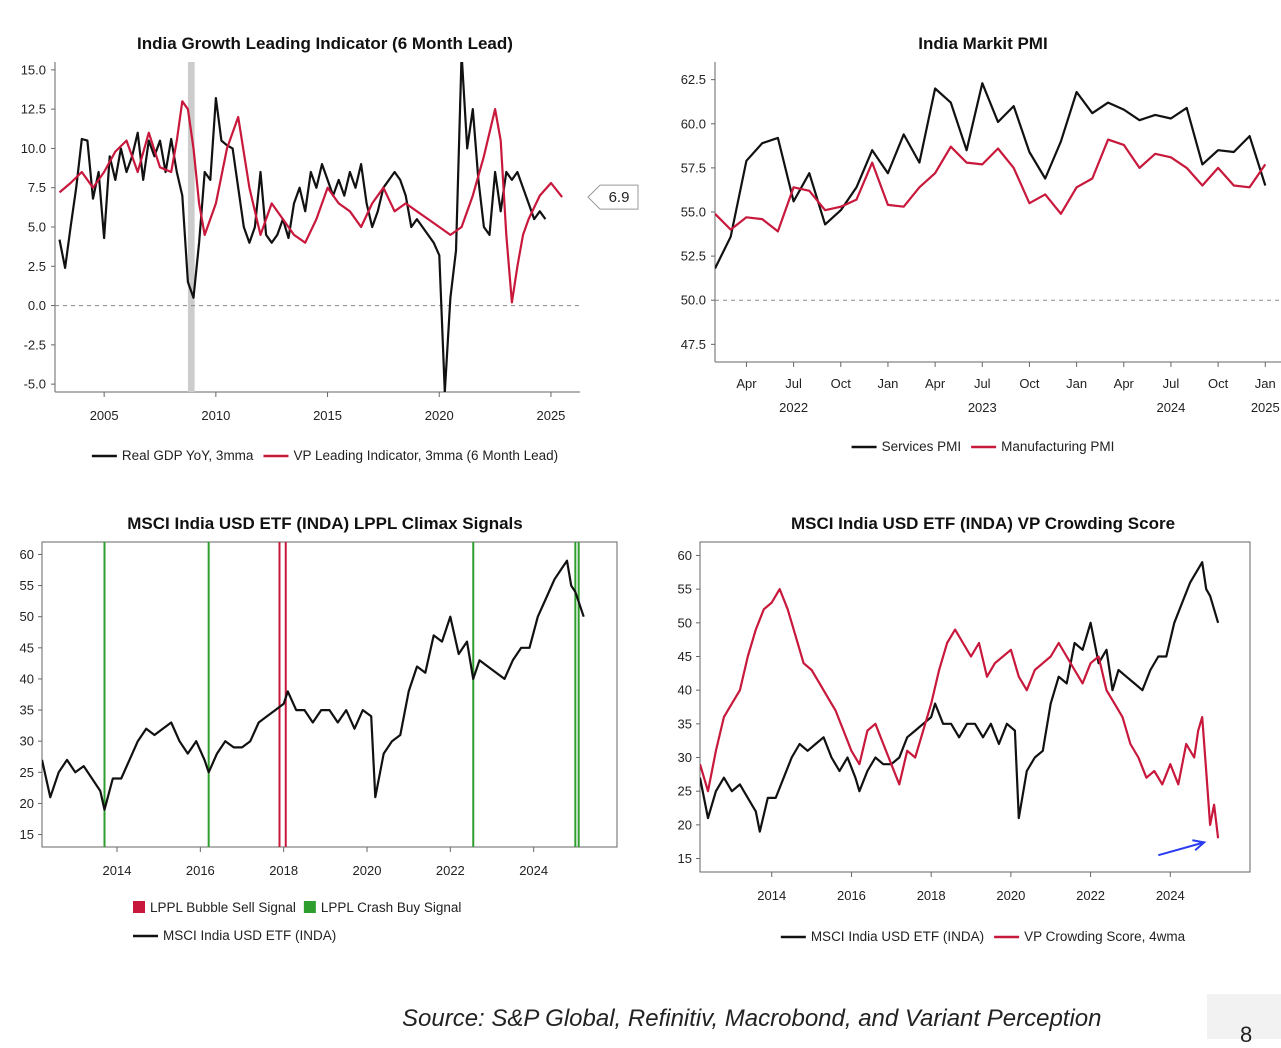 The width and height of the screenshot is (1281, 1048). I want to click on x-tick-label: 2014, so click(117, 870).